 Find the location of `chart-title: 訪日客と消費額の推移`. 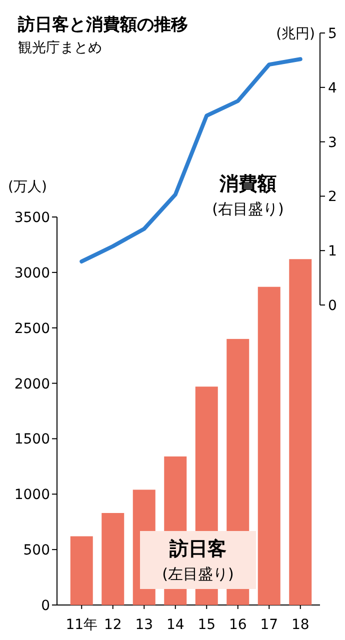

chart-title: 訪日客と消費額の推移 is located at coordinates (102, 25).